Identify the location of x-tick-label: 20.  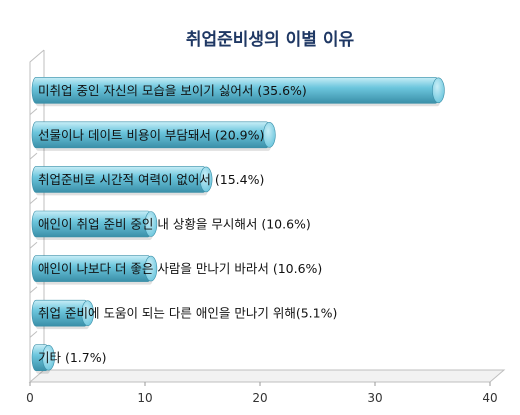
(259, 398).